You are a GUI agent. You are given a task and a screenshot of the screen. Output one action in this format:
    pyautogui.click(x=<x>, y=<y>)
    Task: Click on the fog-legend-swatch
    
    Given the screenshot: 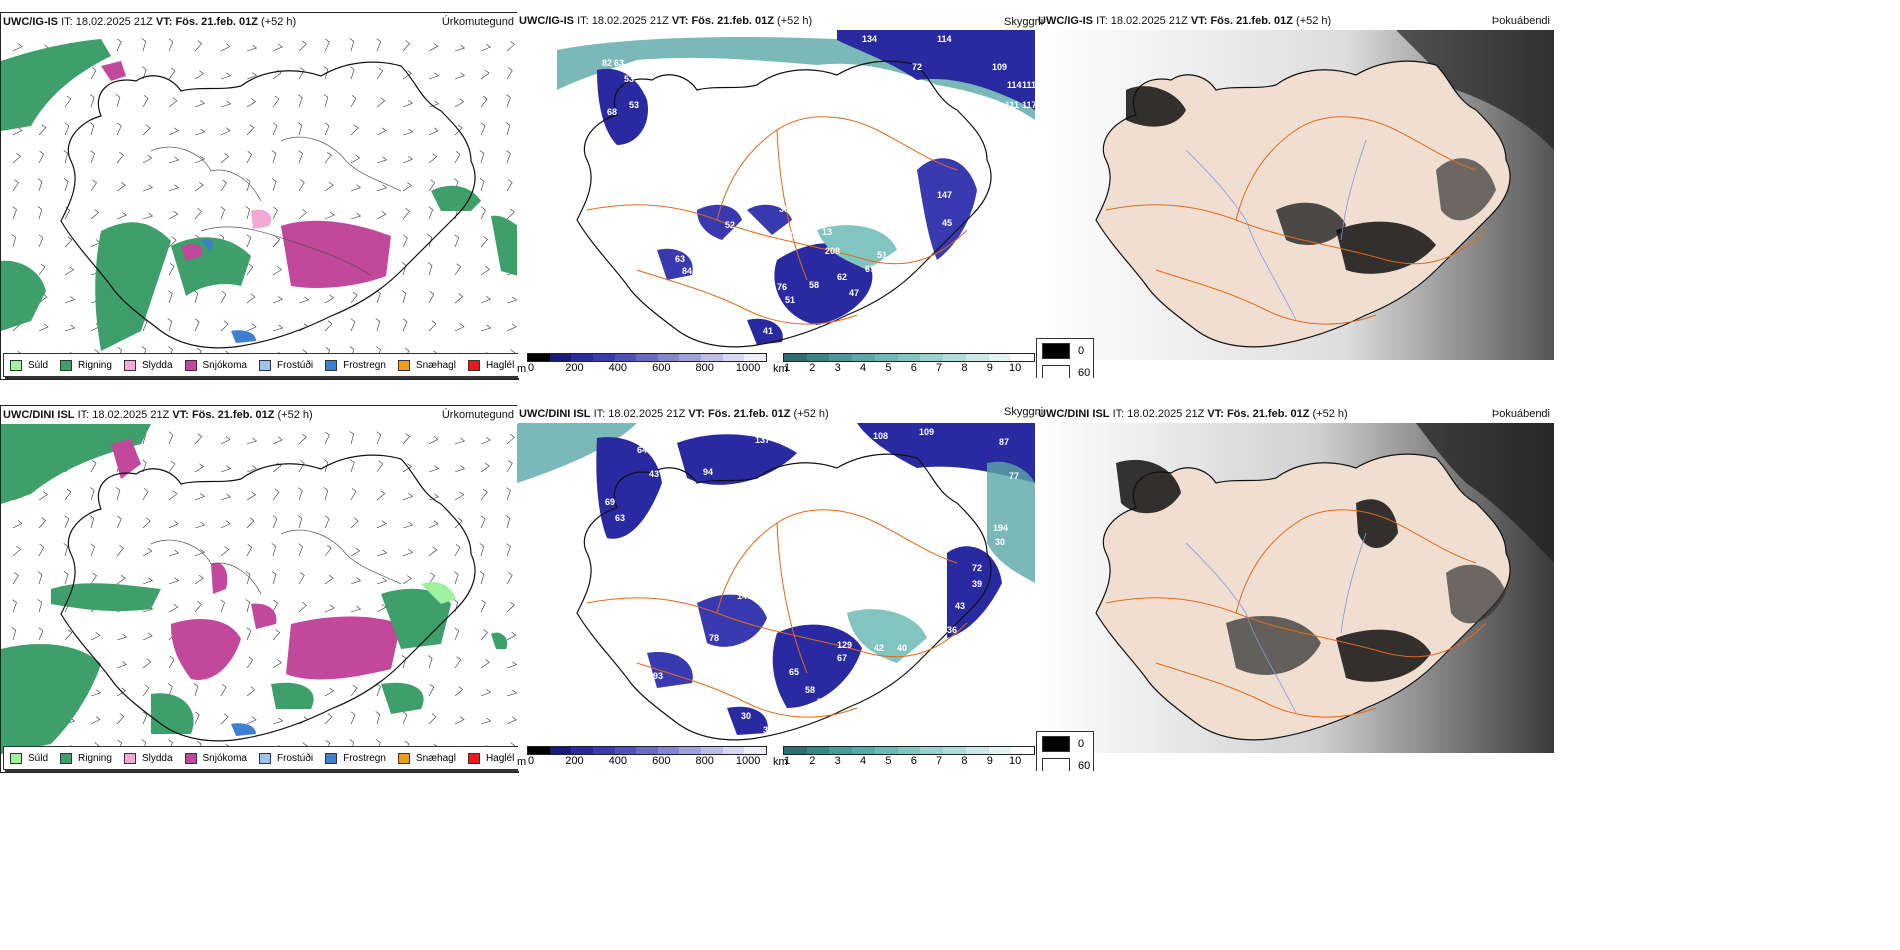 What is the action you would take?
    pyautogui.click(x=1056, y=351)
    